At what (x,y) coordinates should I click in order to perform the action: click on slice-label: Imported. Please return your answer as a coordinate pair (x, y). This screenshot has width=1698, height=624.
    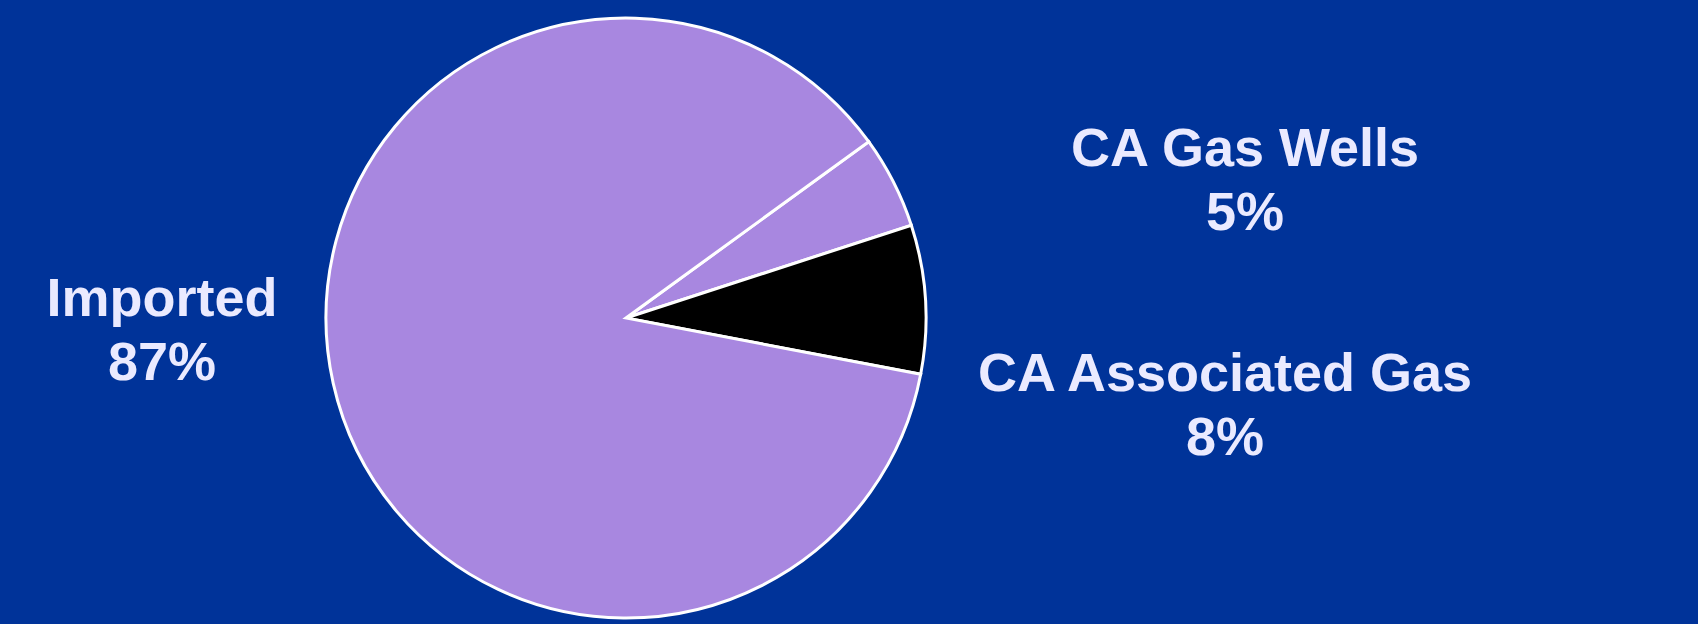
    Looking at the image, I should click on (162, 297).